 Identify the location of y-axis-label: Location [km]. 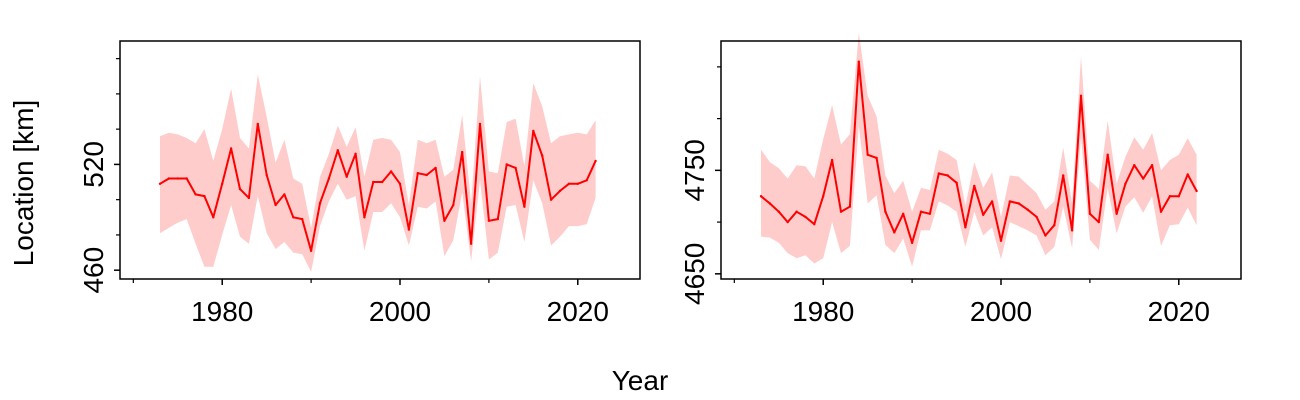
(23, 183).